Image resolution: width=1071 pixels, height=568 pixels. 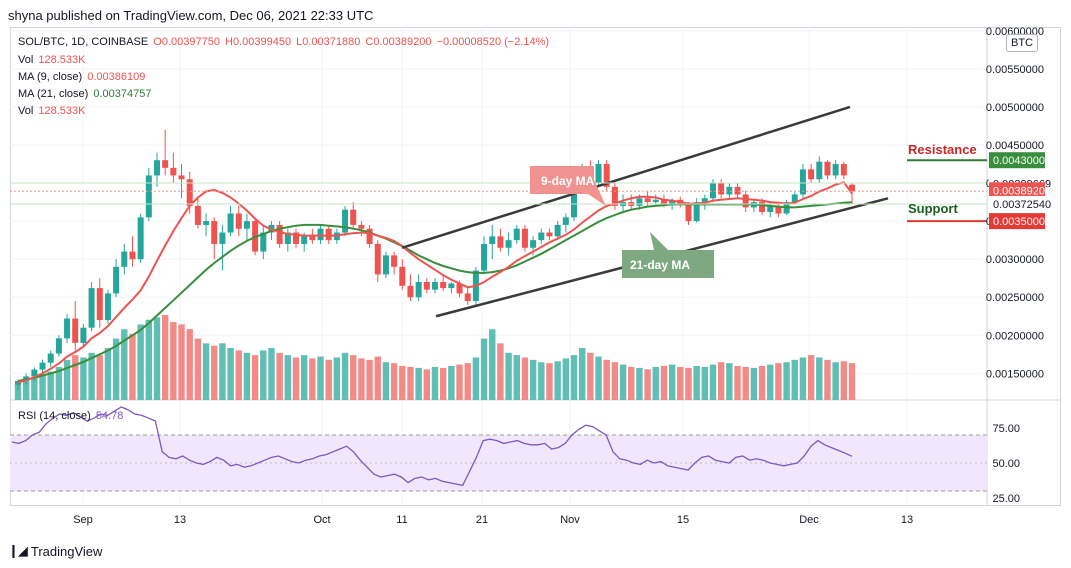 I want to click on legend-vol2-value: 128.533K, so click(x=62, y=111).